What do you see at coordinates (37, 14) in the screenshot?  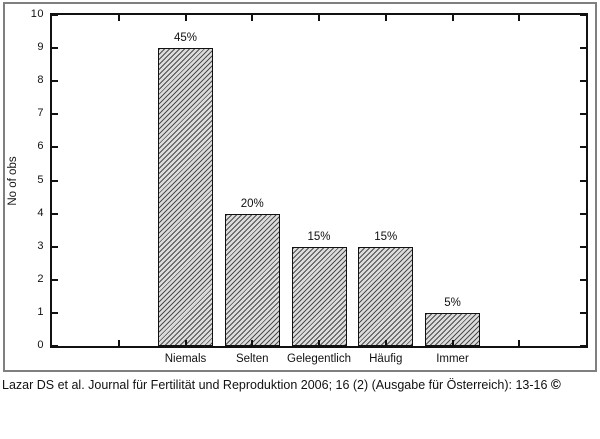 I see `y-tick-label: 10` at bounding box center [37, 14].